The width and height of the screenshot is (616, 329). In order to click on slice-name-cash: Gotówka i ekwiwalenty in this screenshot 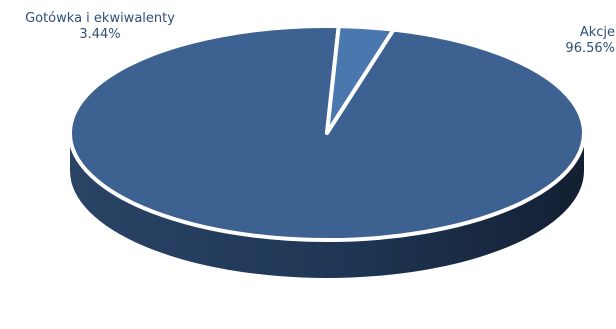, I will do `click(100, 18)`.